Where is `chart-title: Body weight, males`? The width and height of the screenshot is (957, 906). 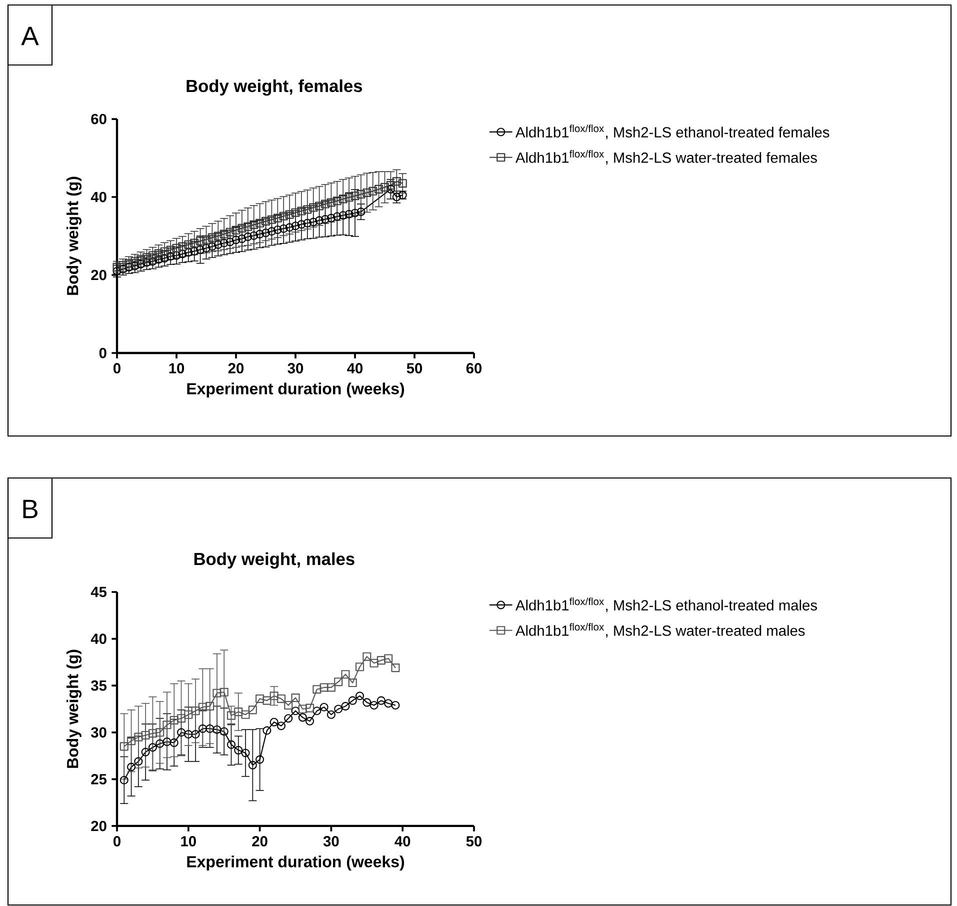 chart-title: Body weight, males is located at coordinates (274, 560).